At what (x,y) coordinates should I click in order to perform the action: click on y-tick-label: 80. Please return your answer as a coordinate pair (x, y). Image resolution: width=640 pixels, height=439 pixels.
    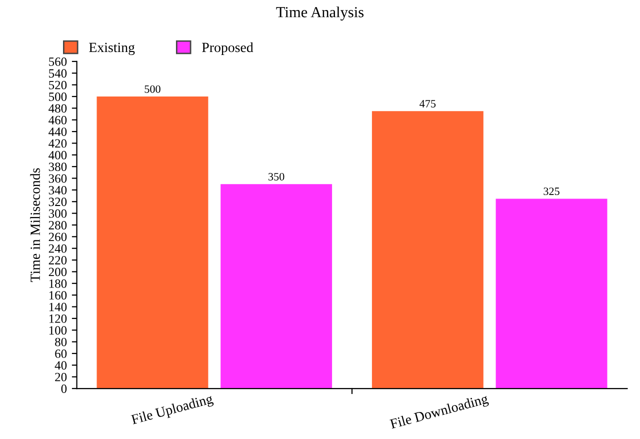
    Looking at the image, I should click on (61, 342).